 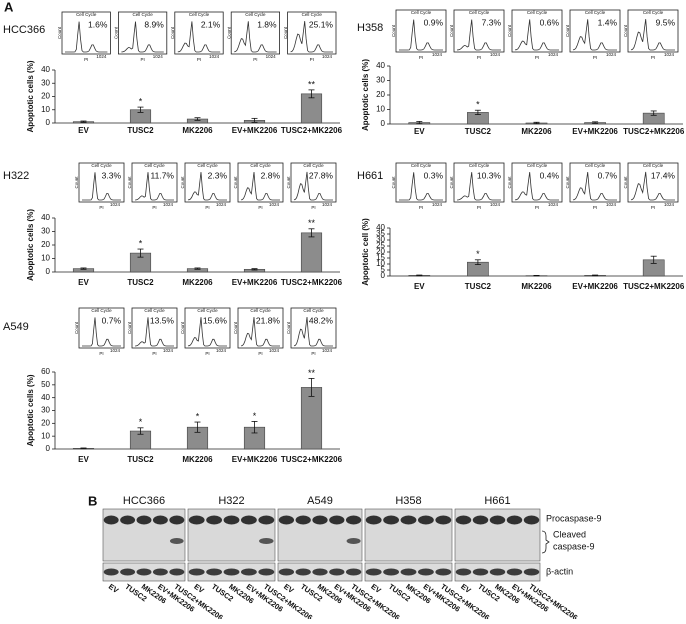 What do you see at coordinates (218, 175) in the screenshot?
I see `inset-label: 2.3%` at bounding box center [218, 175].